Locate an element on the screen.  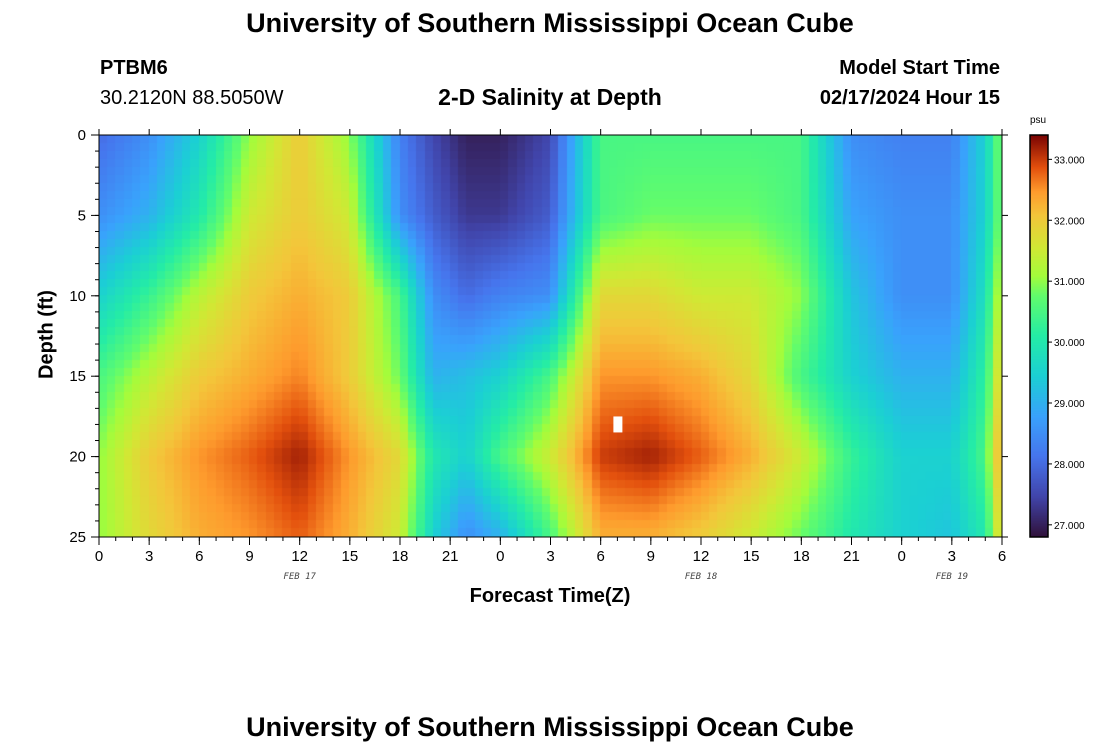
colorbar is located at coordinates (1039, 336).